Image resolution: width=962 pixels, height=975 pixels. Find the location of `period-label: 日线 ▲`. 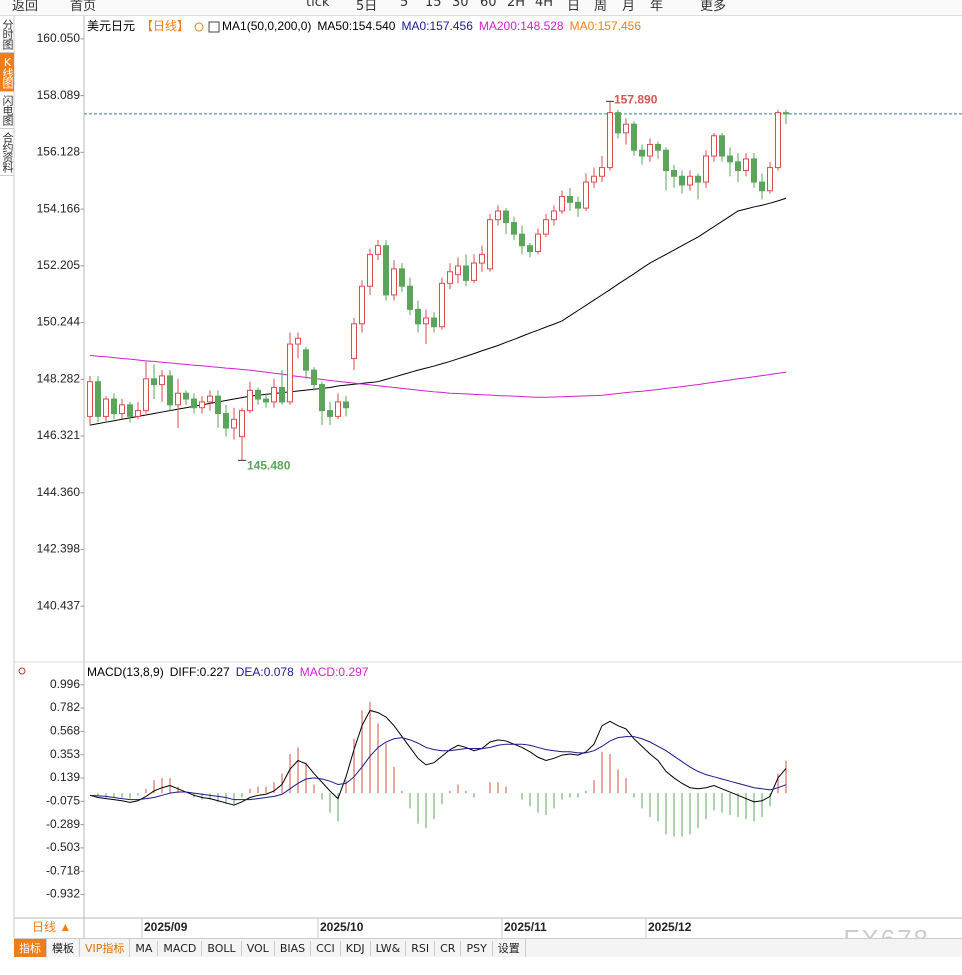

period-label: 日线 ▲ is located at coordinates (51, 927).